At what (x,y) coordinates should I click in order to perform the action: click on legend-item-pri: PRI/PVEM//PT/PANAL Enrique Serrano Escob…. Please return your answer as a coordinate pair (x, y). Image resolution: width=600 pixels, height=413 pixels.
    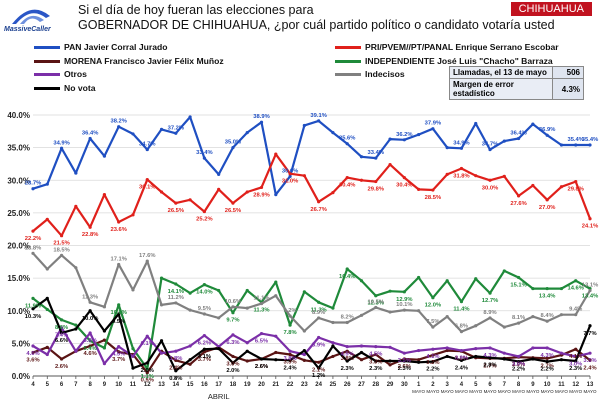
    Looking at the image, I should click on (447, 47).